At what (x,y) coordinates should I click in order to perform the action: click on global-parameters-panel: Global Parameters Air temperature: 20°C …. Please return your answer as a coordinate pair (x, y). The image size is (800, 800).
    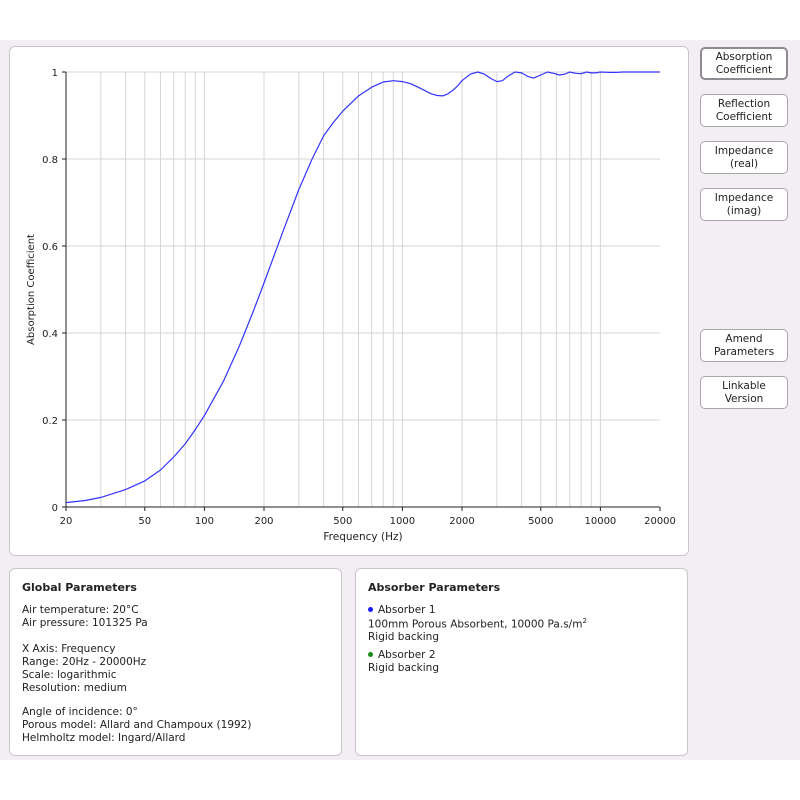
    Looking at the image, I should click on (175, 662).